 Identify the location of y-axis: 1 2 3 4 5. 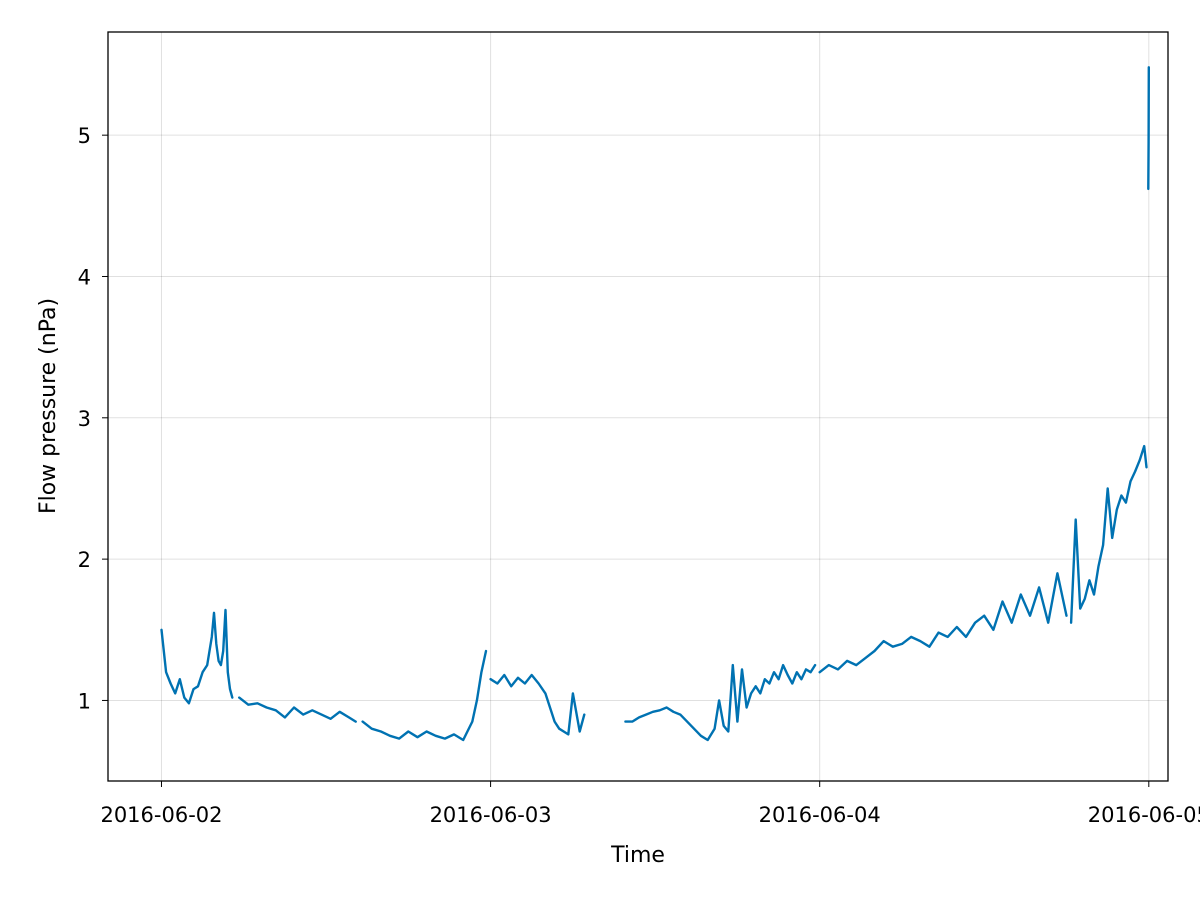
(93, 418).